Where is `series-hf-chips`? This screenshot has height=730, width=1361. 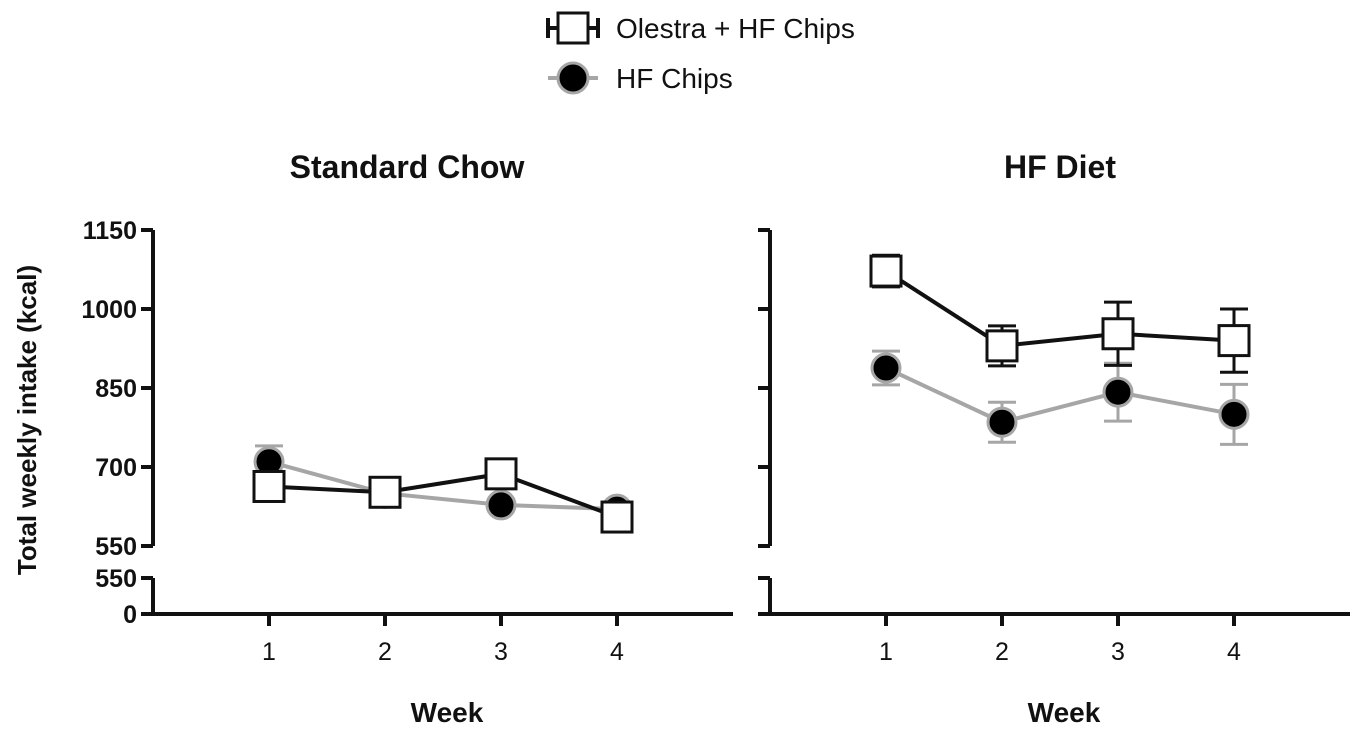 series-hf-chips is located at coordinates (1060, 397).